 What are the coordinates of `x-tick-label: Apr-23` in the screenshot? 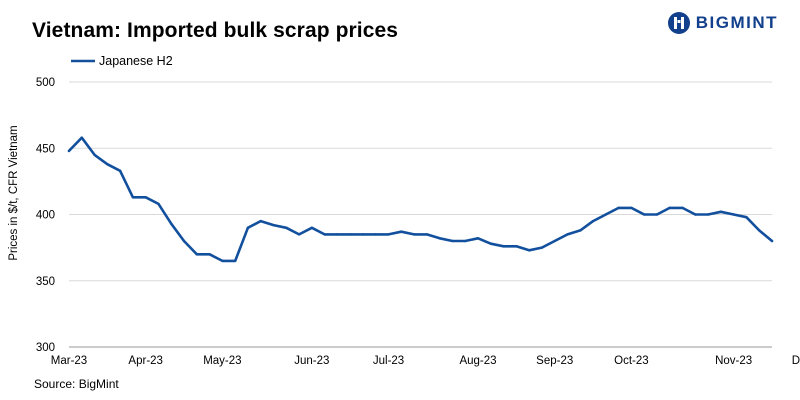 It's located at (145, 361).